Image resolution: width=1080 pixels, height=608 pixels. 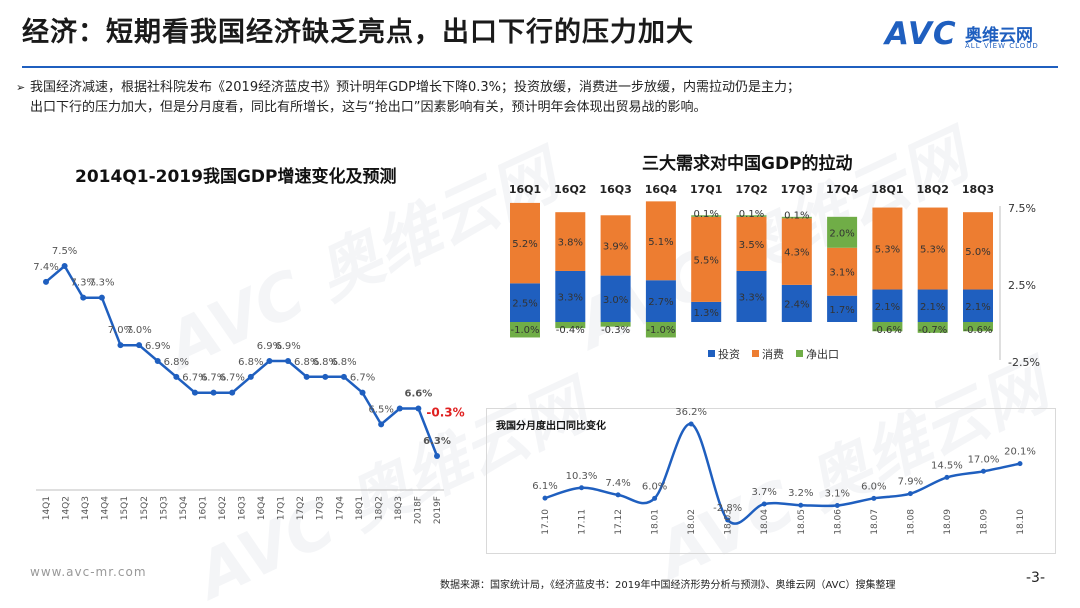 I want to click on consumption-label: 4.3%, so click(x=796, y=253).